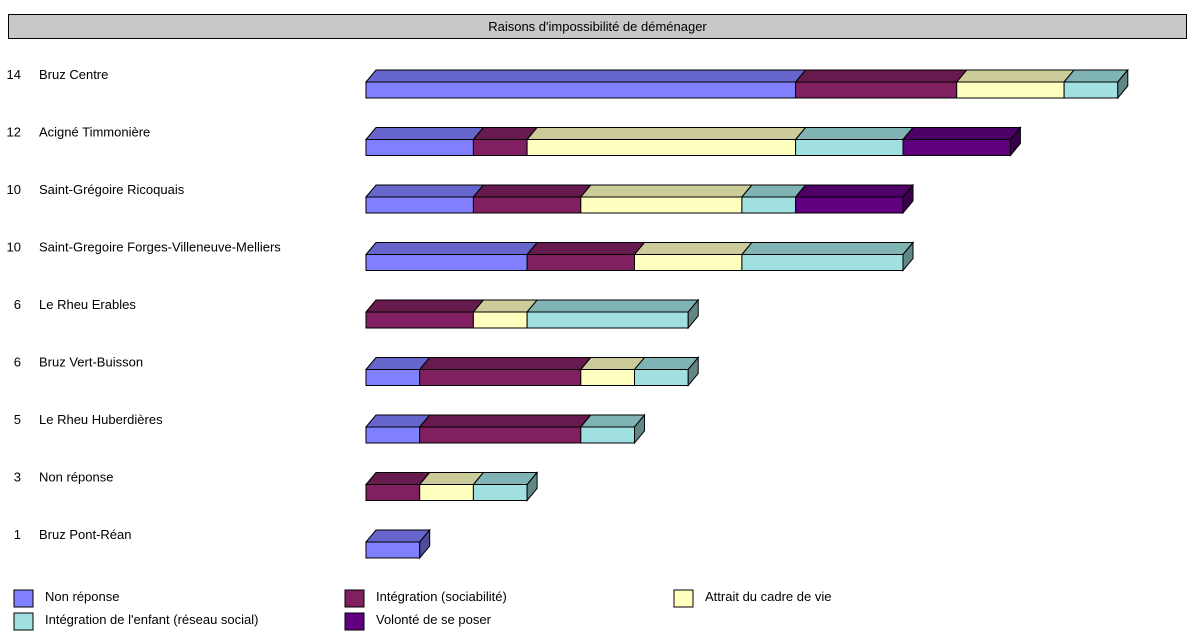 The width and height of the screenshot is (1197, 633). What do you see at coordinates (94, 132) in the screenshot?
I see `row-label: Acigné Timmonière` at bounding box center [94, 132].